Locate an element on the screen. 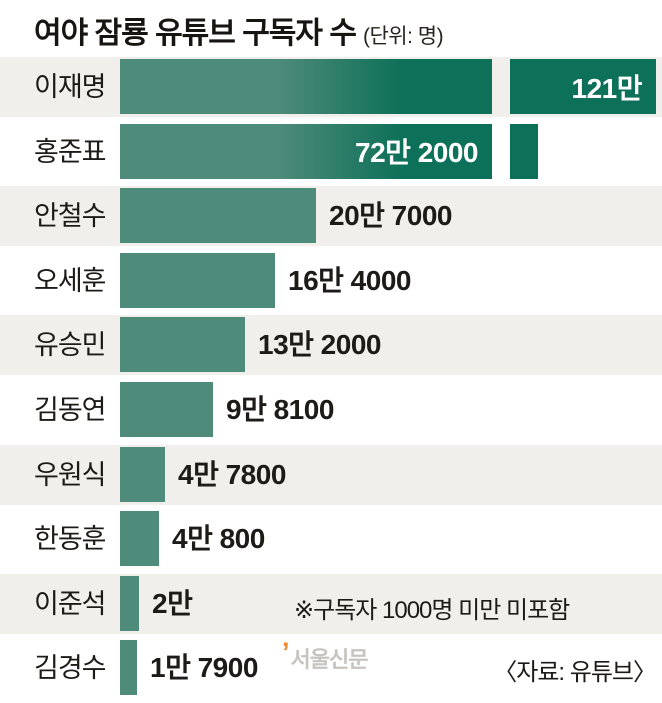 The height and width of the screenshot is (703, 662). value-label: 72만 2000 is located at coordinates (416, 153).